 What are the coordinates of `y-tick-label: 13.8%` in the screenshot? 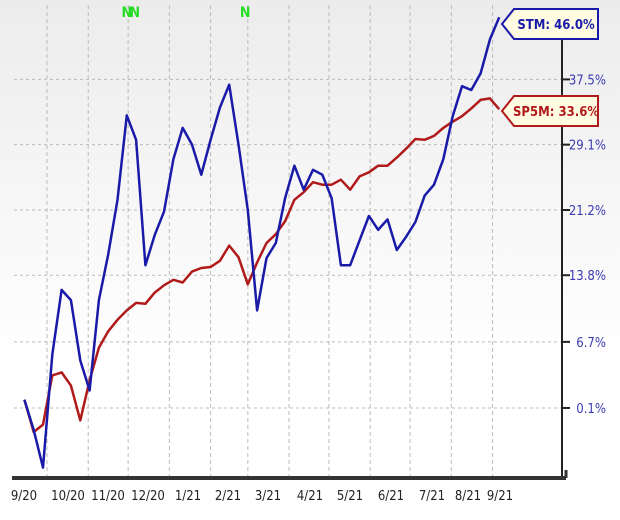 It's located at (587, 276).